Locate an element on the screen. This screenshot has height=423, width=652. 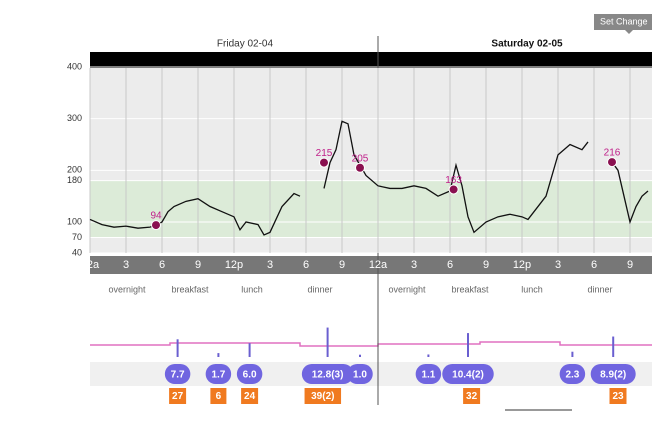
tooltip: Set Change is located at coordinates (624, 21).